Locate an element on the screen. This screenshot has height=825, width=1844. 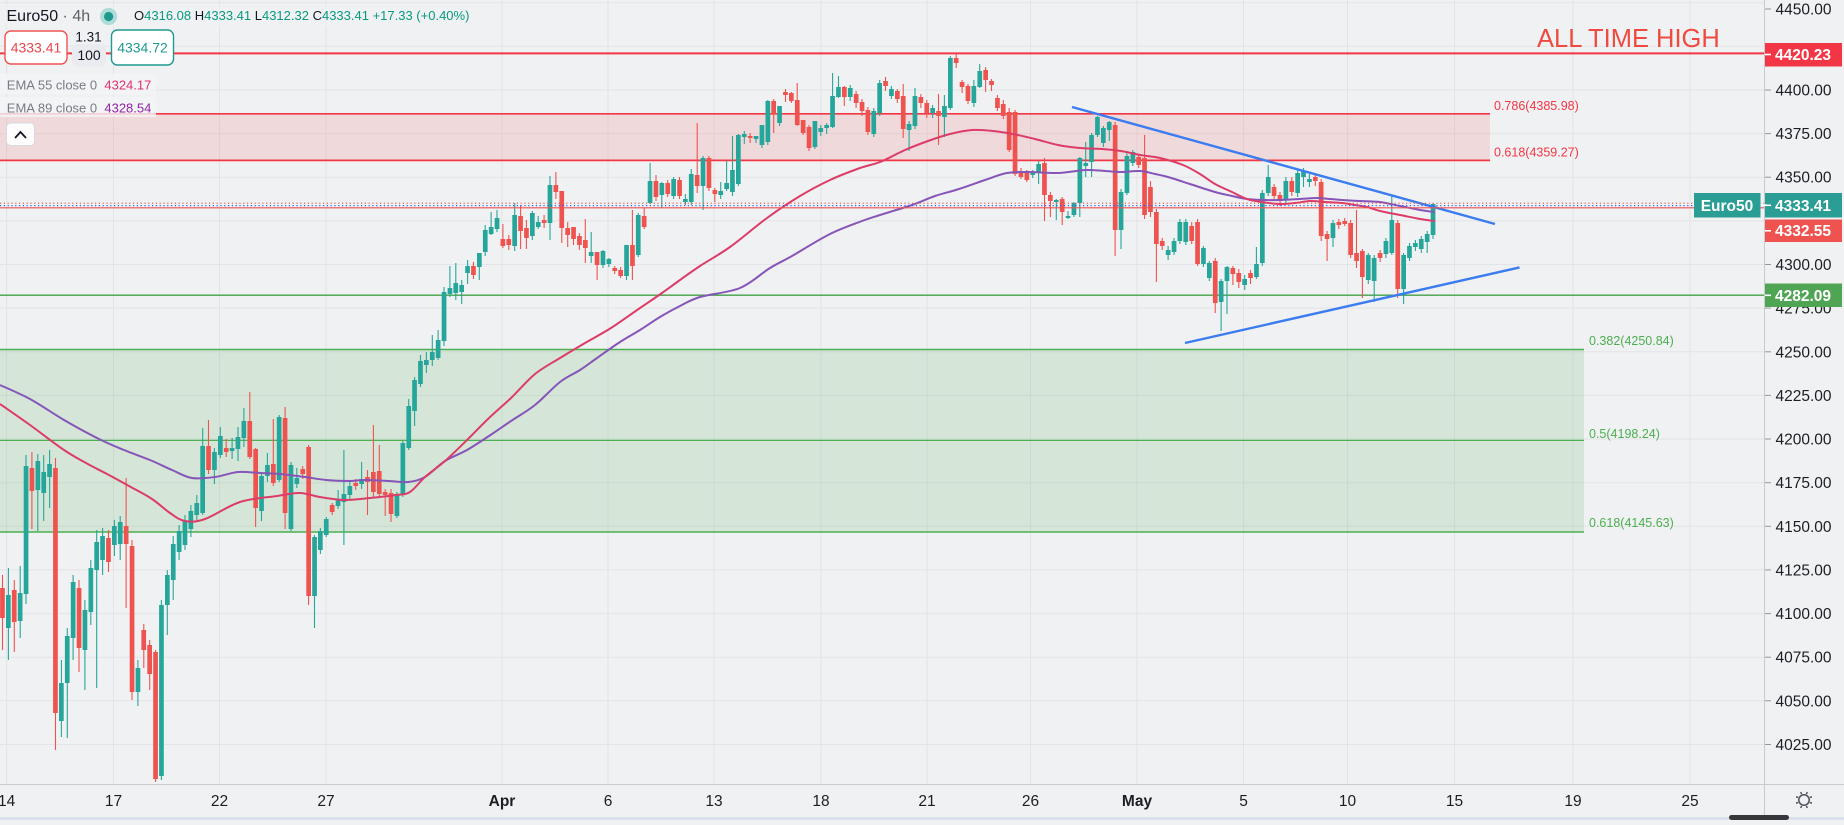
svg-text: 4100.00 is located at coordinates (1804, 614).